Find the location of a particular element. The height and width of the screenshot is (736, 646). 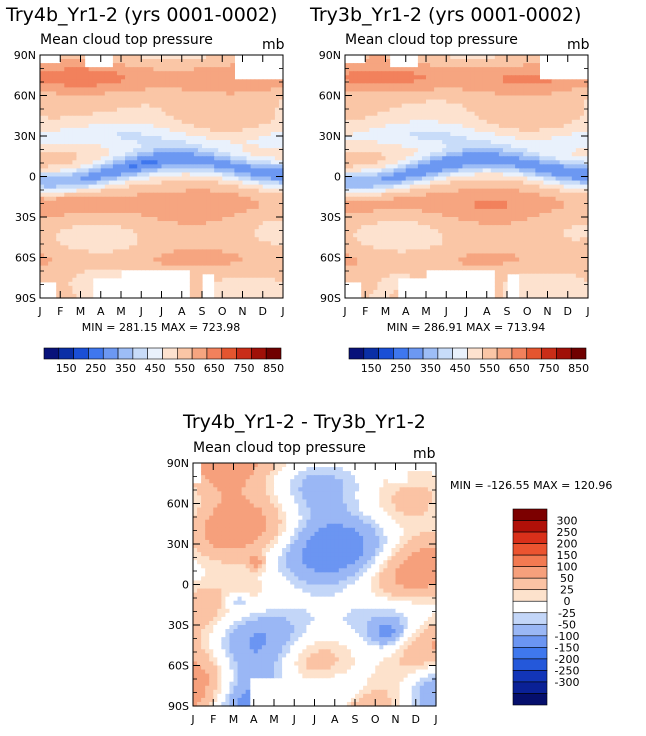

panel2-ytick-label: 90S is located at coordinates (330, 298).